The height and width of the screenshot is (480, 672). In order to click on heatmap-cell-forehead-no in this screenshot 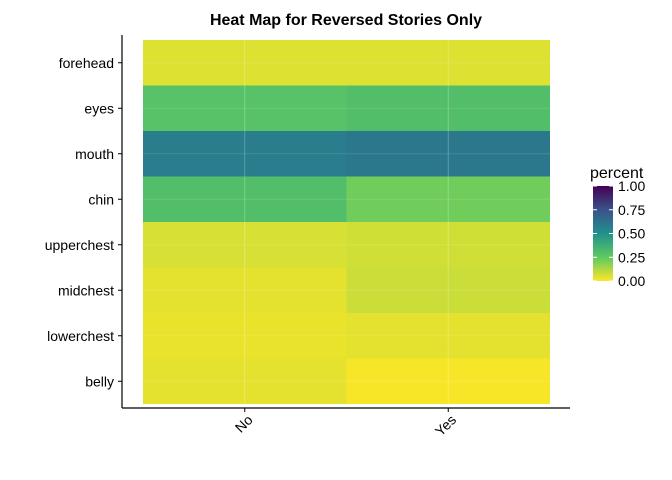, I will do `click(245, 63)`.